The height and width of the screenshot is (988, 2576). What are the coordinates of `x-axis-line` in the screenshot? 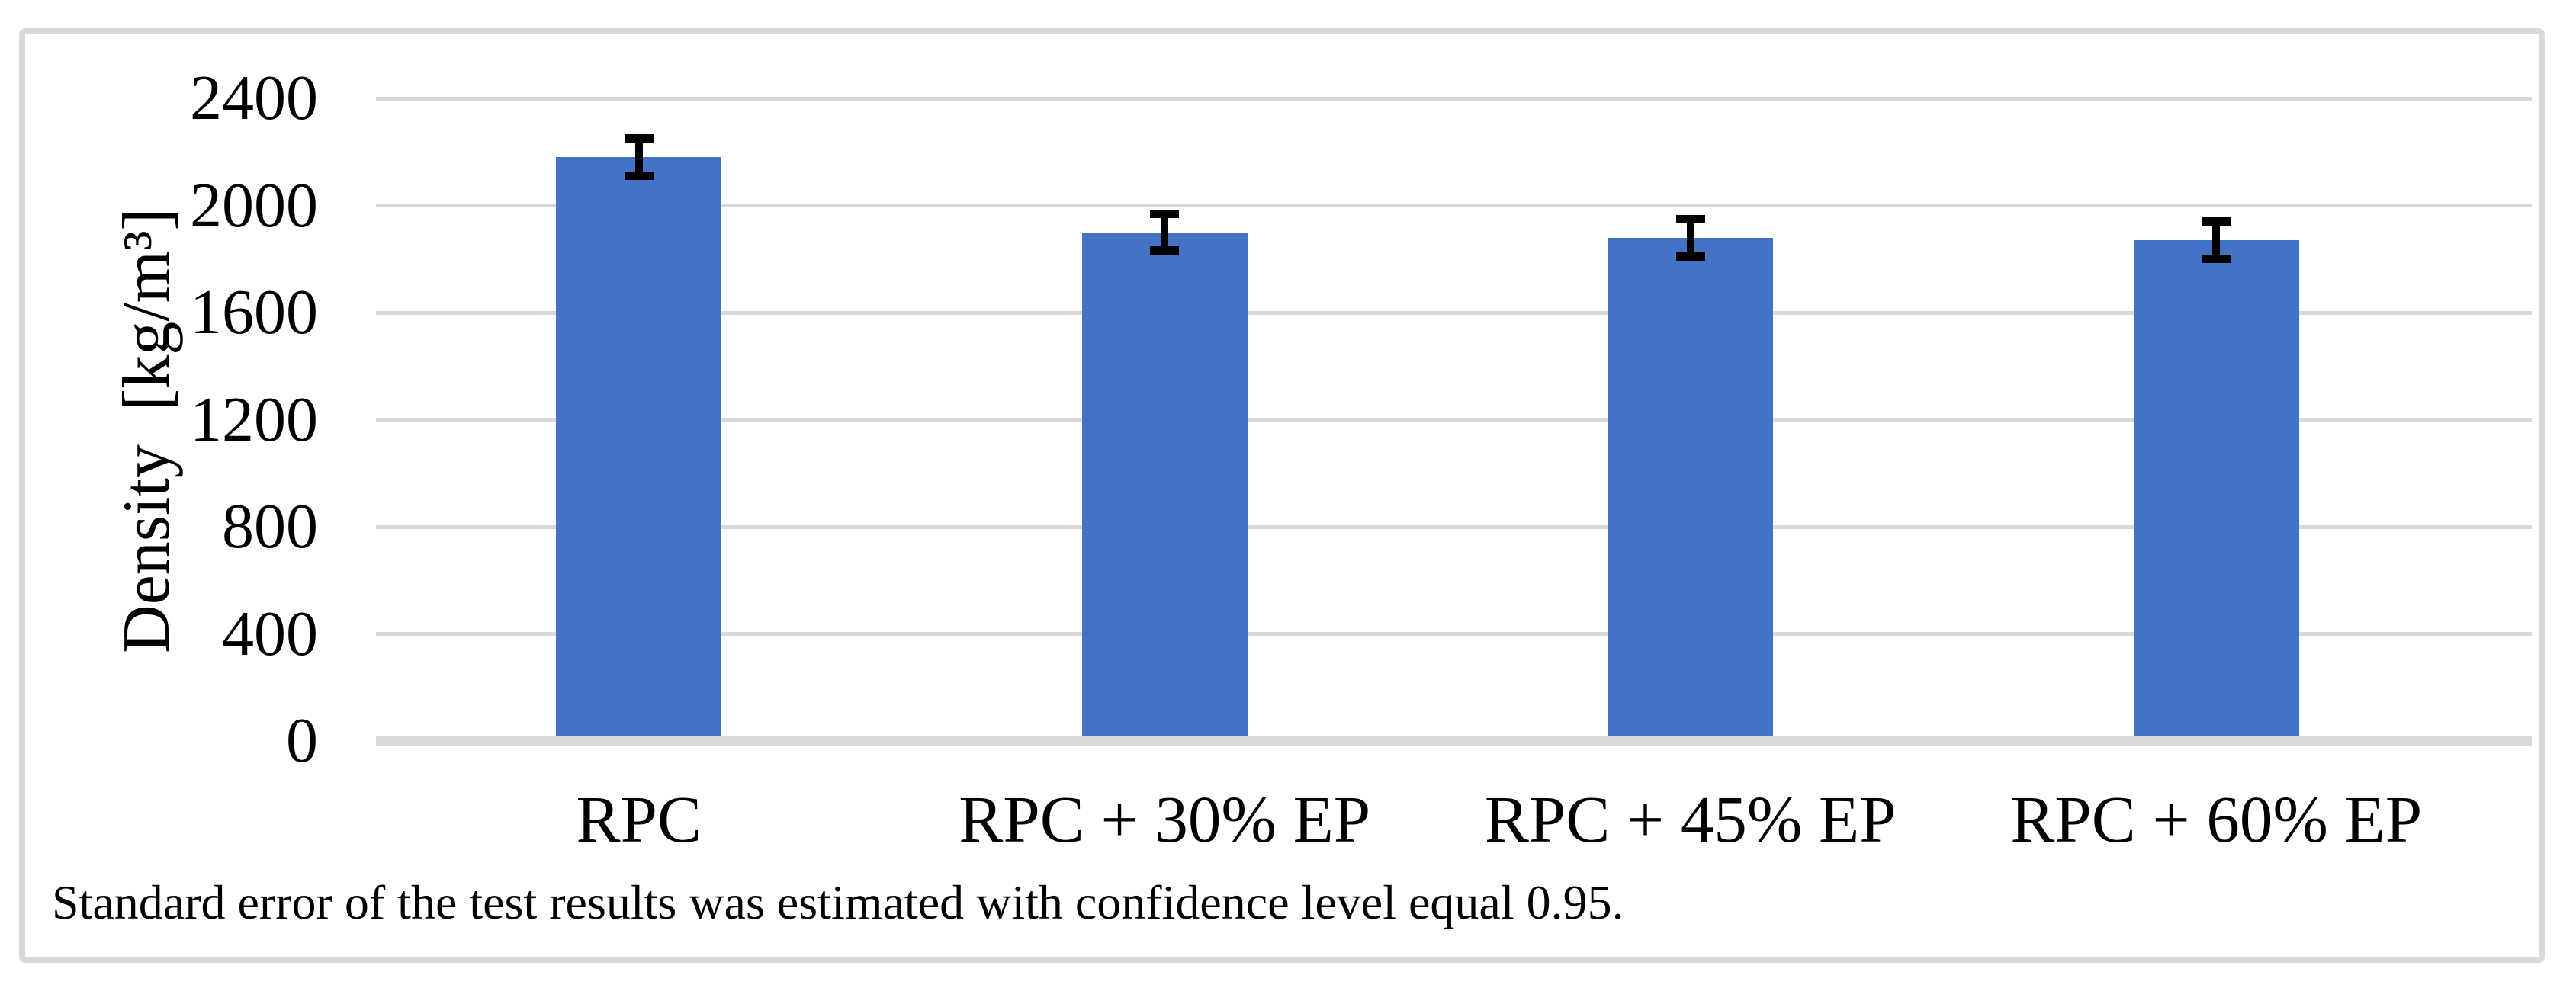 It's located at (1454, 741).